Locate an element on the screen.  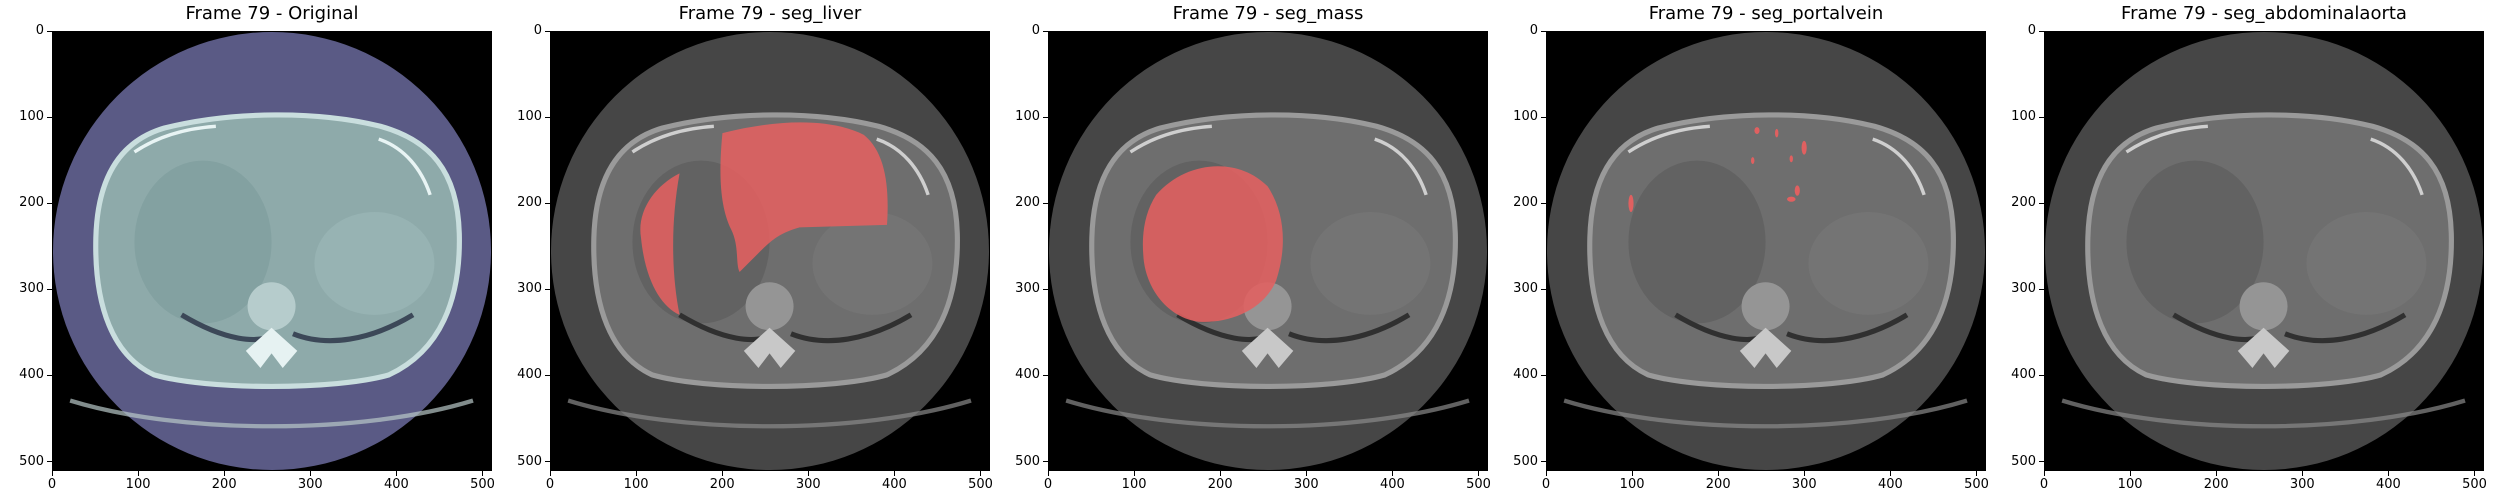
panel-title: Frame 79 - seg_mass is located at coordinates (1268, 13).